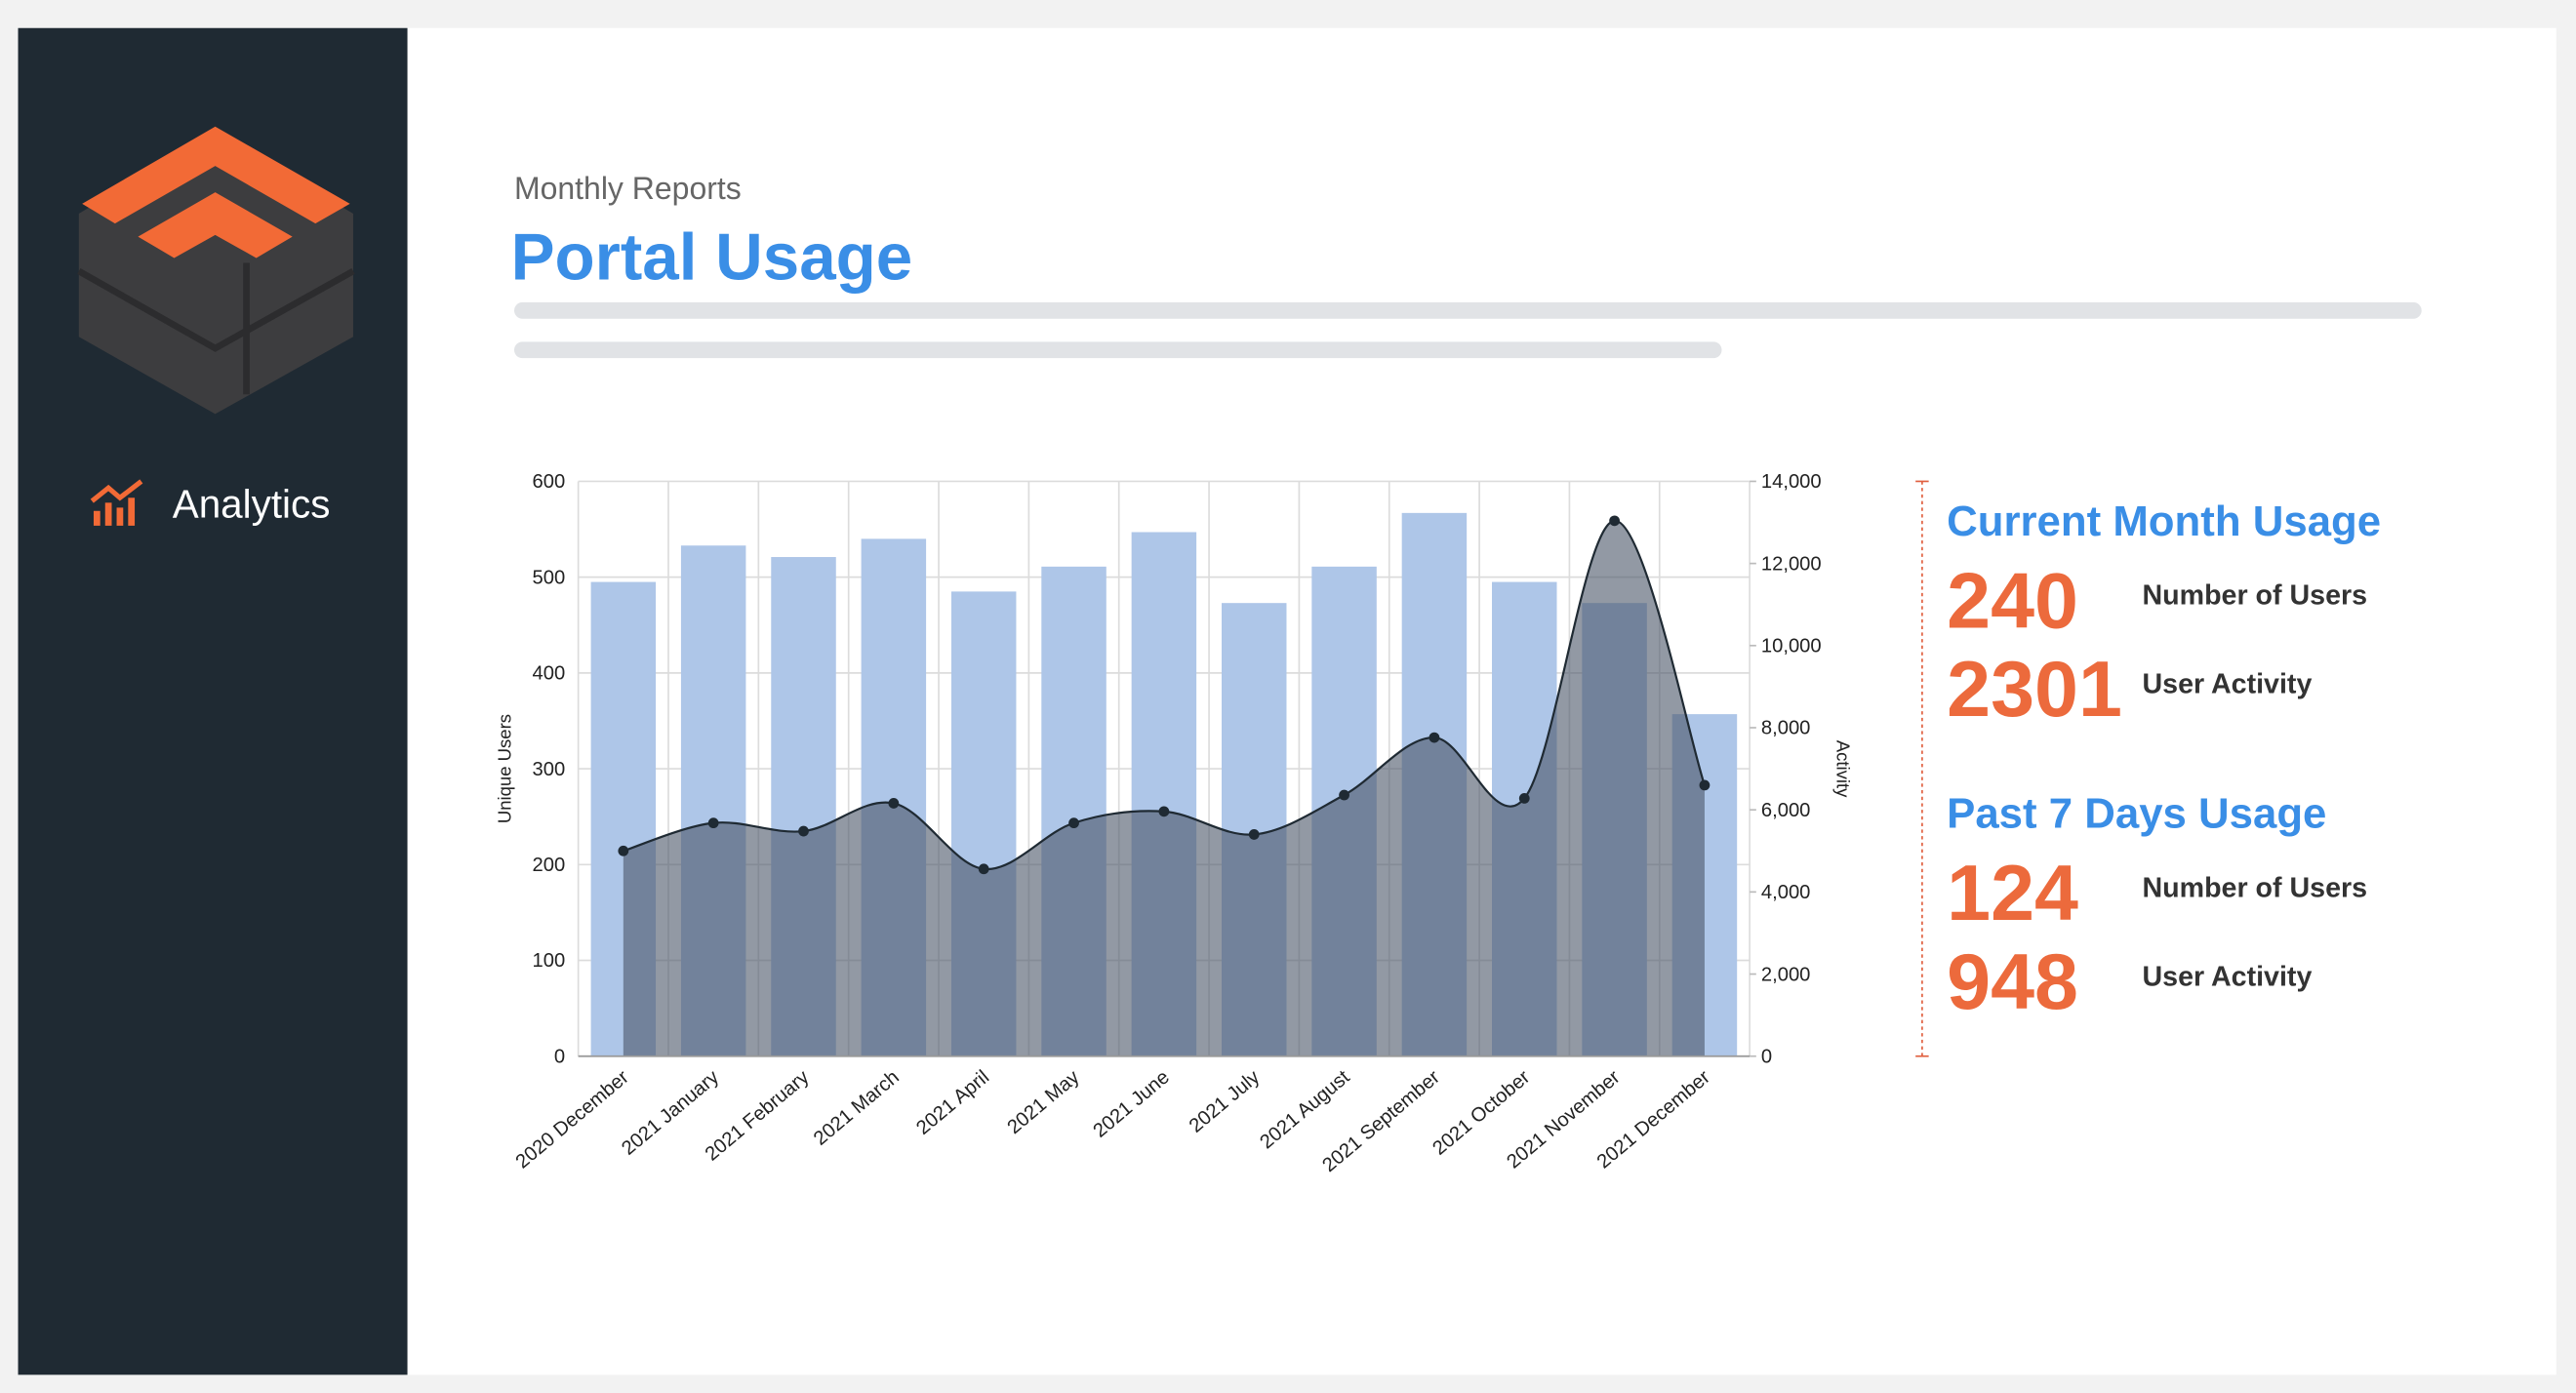 The width and height of the screenshot is (2576, 1393). What do you see at coordinates (1164, 694) in the screenshot?
I see `line` at bounding box center [1164, 694].